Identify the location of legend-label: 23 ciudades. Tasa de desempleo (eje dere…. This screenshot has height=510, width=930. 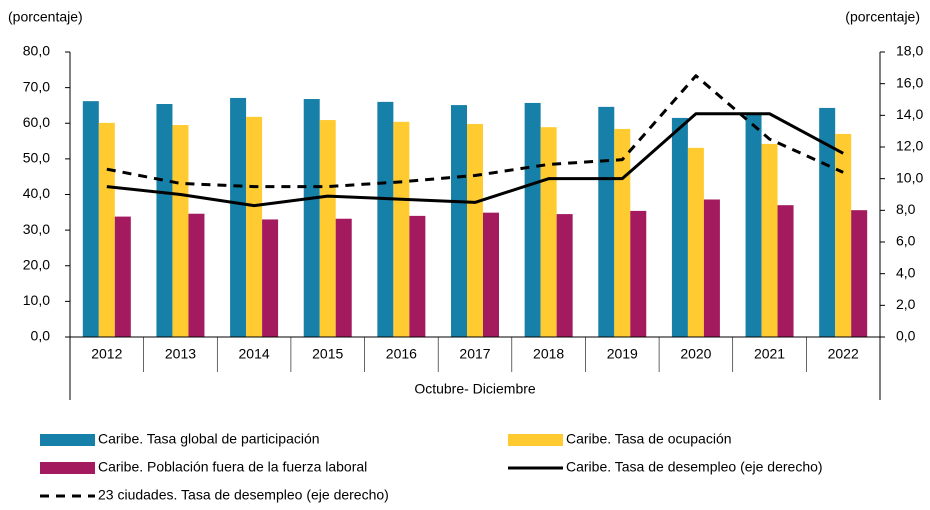
(243, 495).